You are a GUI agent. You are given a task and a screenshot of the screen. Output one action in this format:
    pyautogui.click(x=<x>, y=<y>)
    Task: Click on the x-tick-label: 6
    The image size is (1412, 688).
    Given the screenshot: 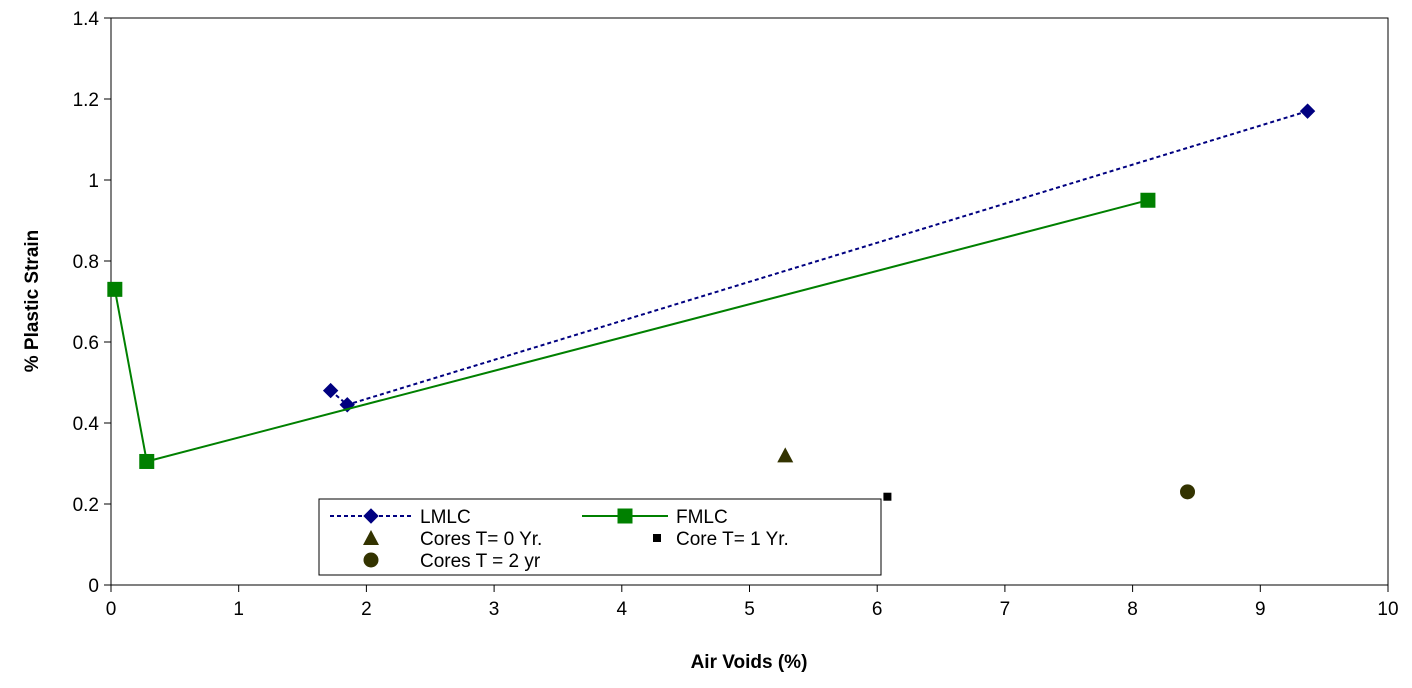 What is the action you would take?
    pyautogui.click(x=877, y=609)
    